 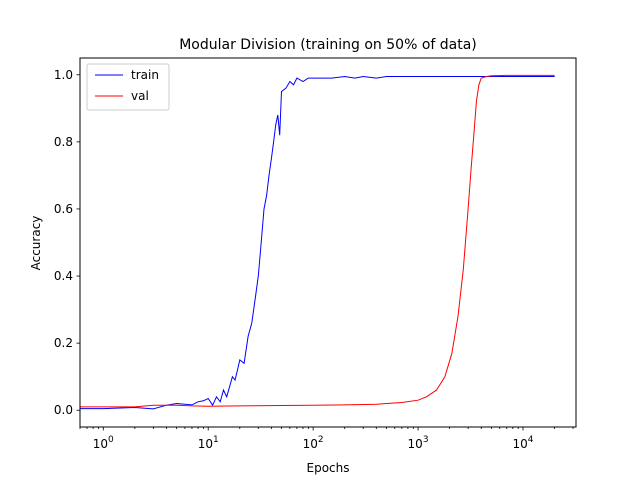 I want to click on y-tick-label: 0.0, so click(x=63, y=410).